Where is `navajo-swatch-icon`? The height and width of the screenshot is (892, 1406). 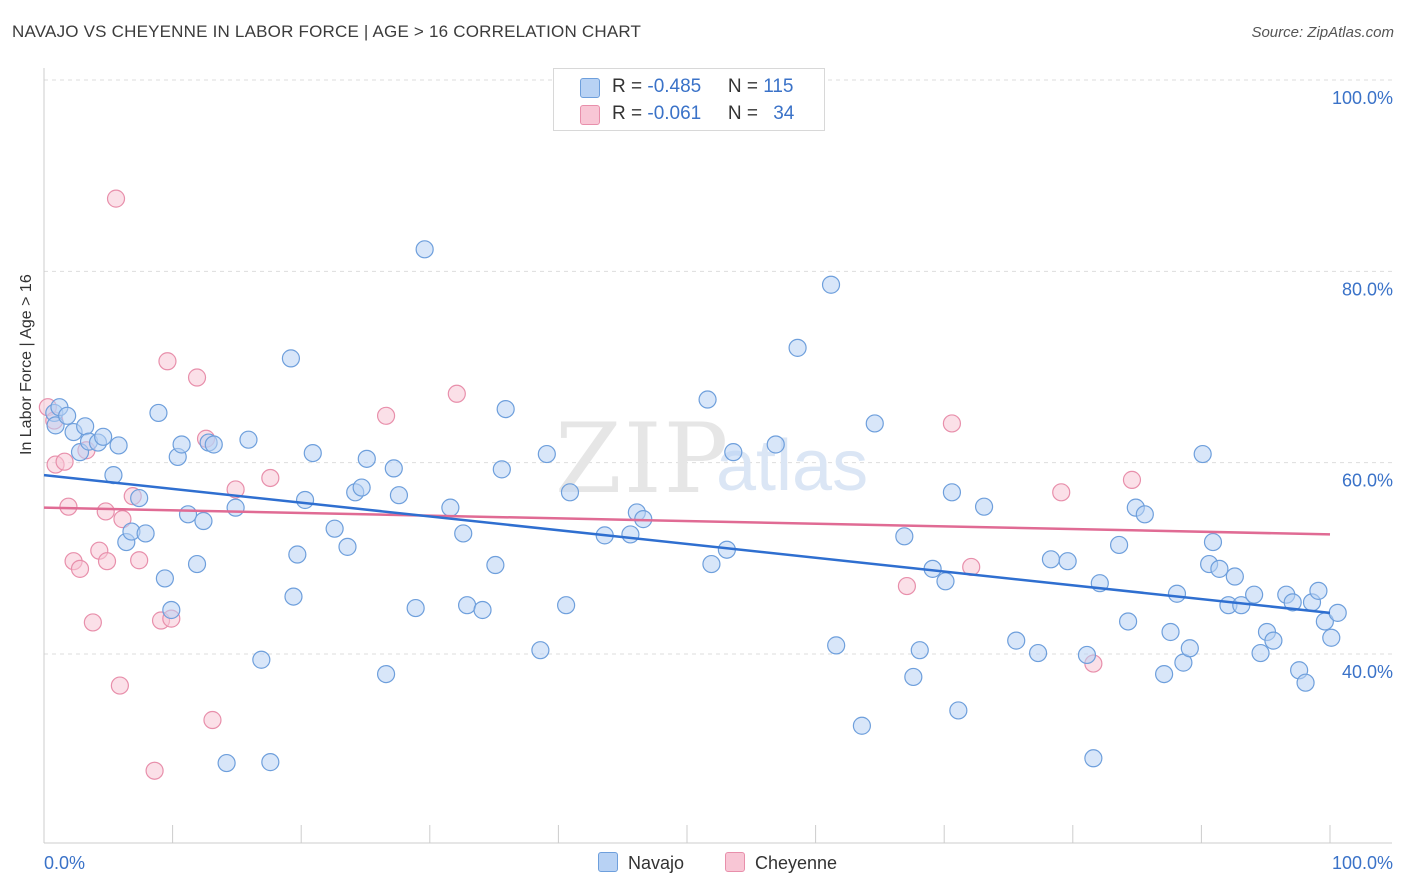 navajo-swatch-icon is located at coordinates (590, 88).